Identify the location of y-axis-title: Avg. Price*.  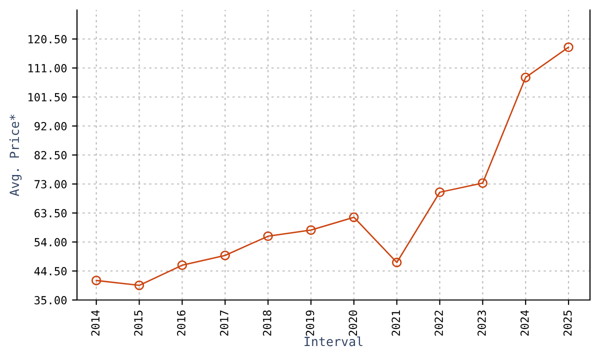
(15, 155).